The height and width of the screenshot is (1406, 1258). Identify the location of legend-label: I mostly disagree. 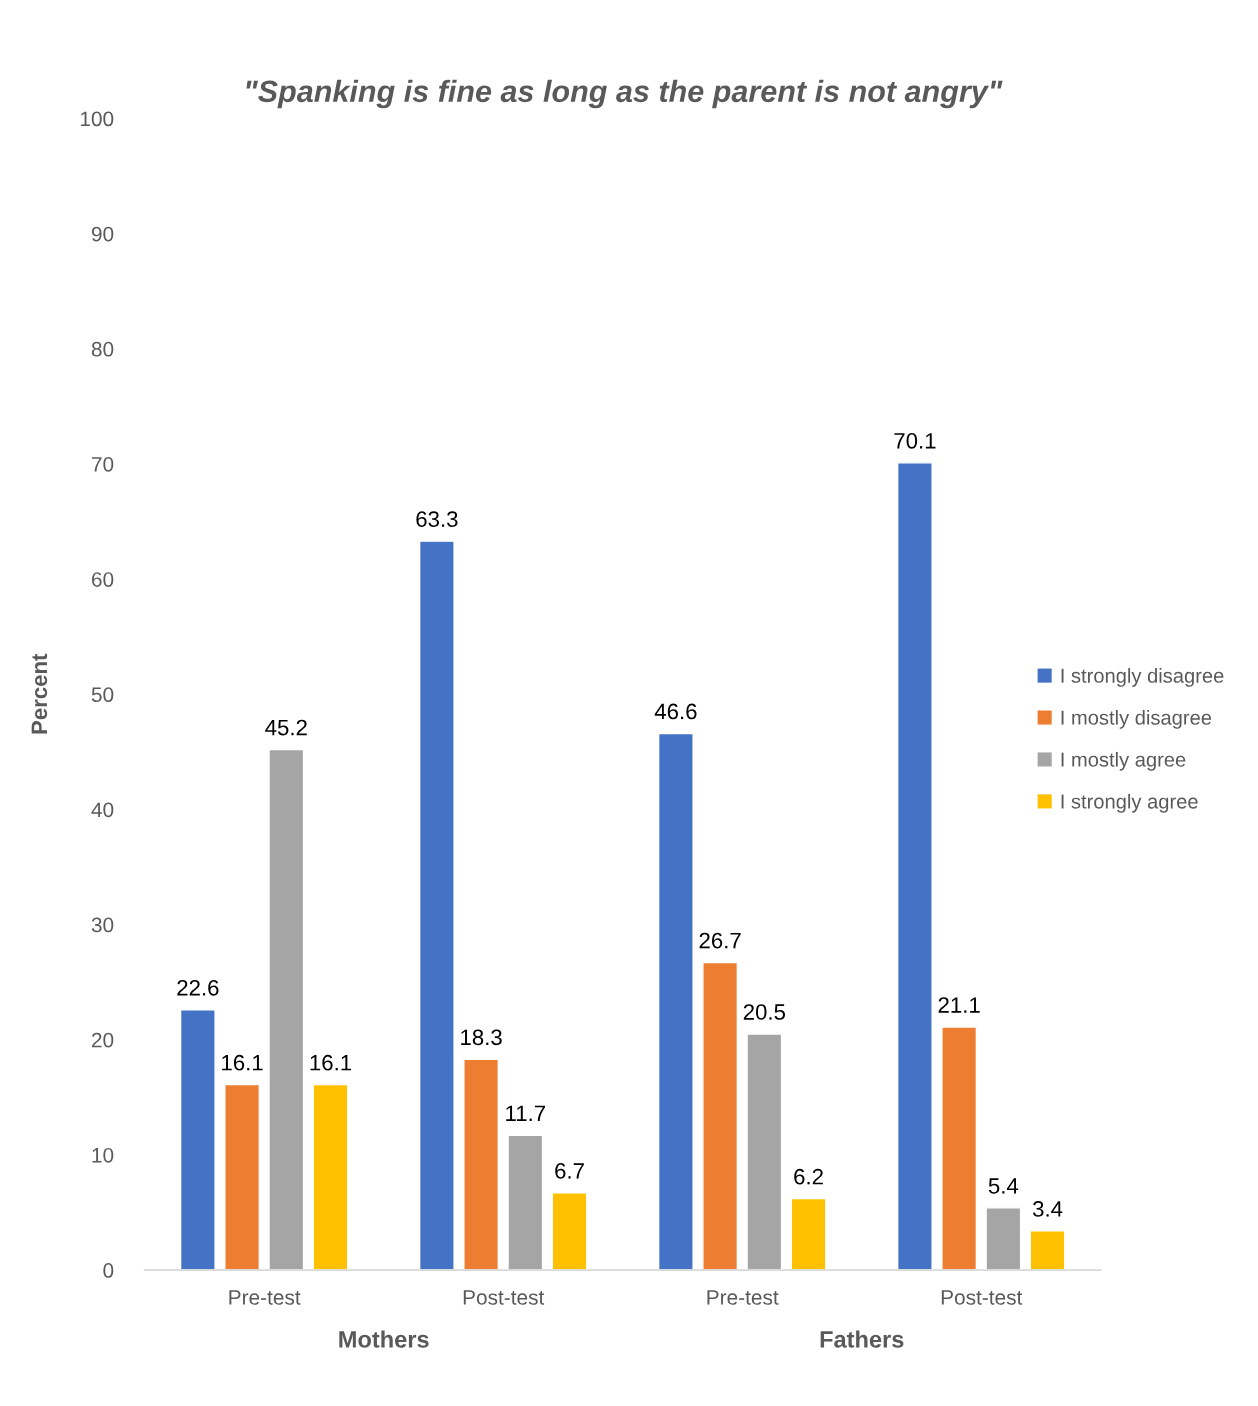
(1136, 719).